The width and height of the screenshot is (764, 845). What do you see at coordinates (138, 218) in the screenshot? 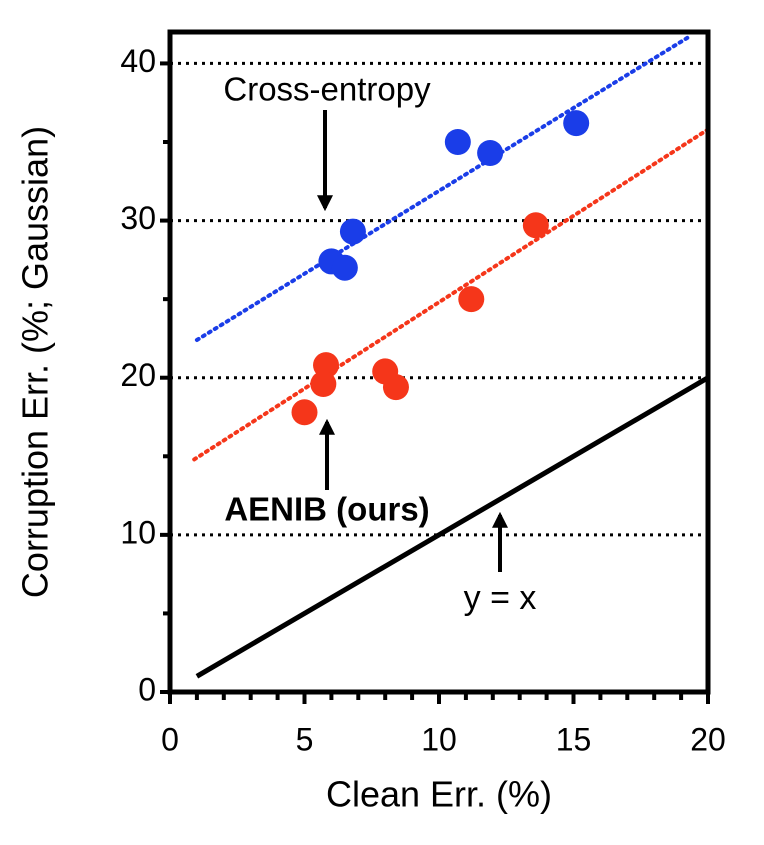
I see `y-tick-label: 30` at bounding box center [138, 218].